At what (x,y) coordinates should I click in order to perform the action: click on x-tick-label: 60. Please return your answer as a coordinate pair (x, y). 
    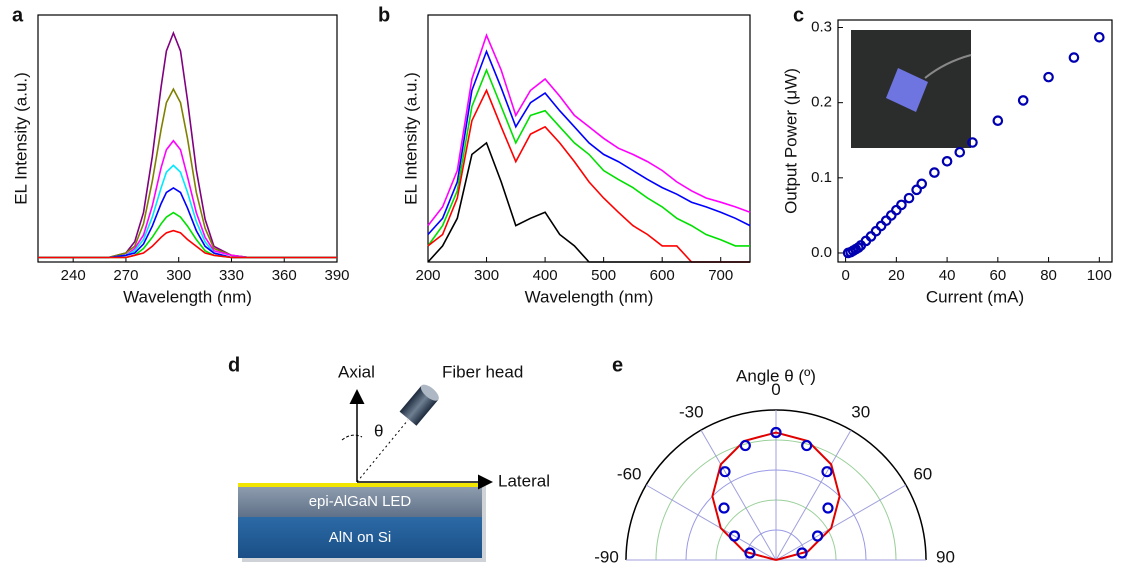
    Looking at the image, I should click on (997, 275).